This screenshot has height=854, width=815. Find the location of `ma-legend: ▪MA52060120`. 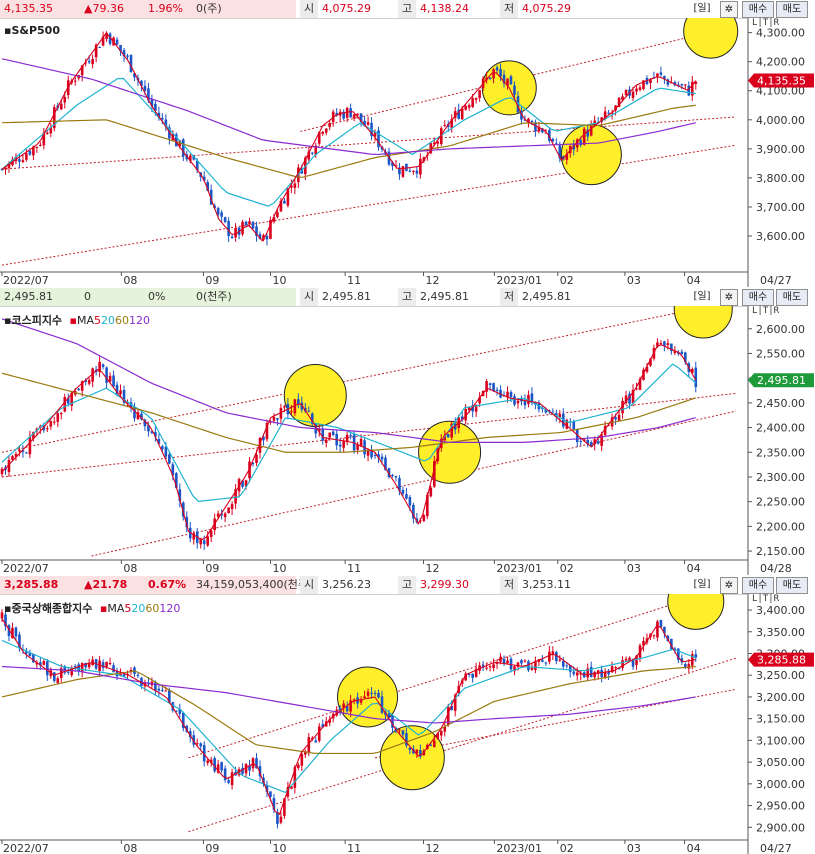

ma-legend: ▪MA52060120 is located at coordinates (138, 608).